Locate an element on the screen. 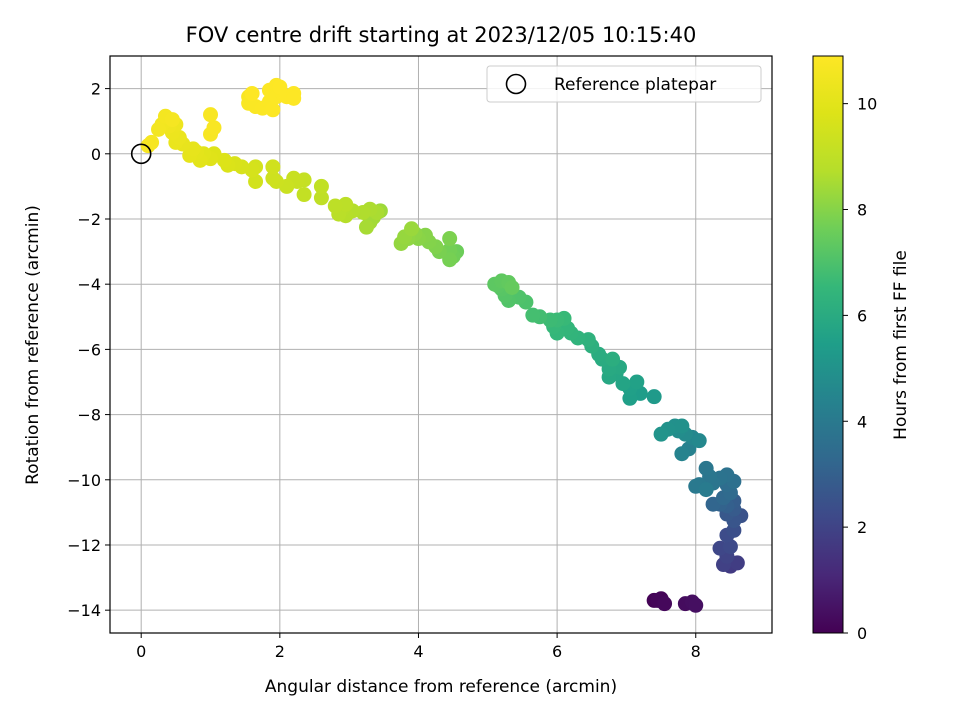 This screenshot has height=720, width=960. legend-label: Reference platepar is located at coordinates (635, 85).